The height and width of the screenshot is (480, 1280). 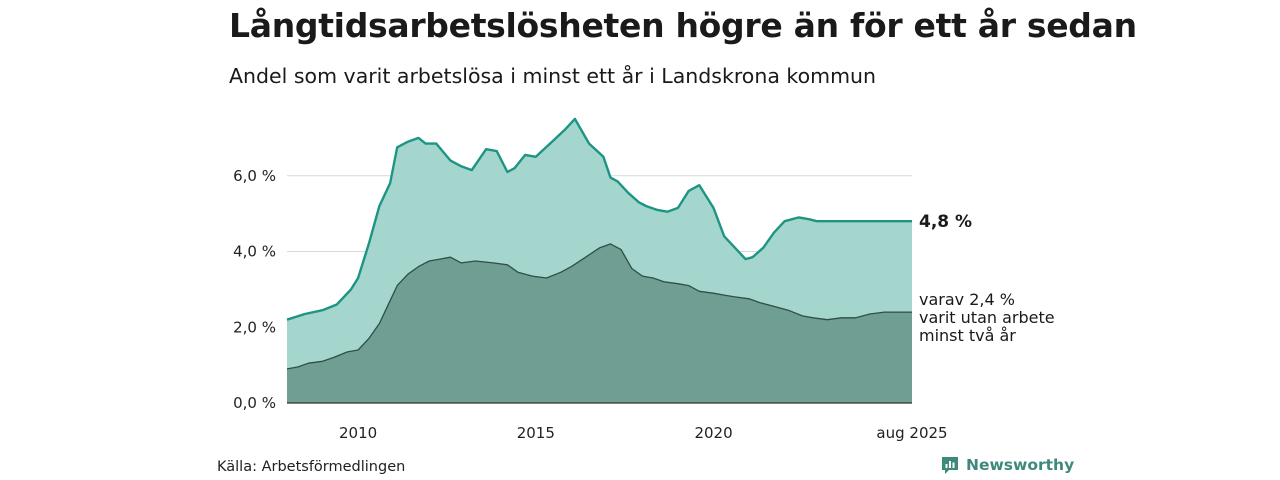 I want to click on y-tick-label: 4,0 %, so click(x=254, y=252).